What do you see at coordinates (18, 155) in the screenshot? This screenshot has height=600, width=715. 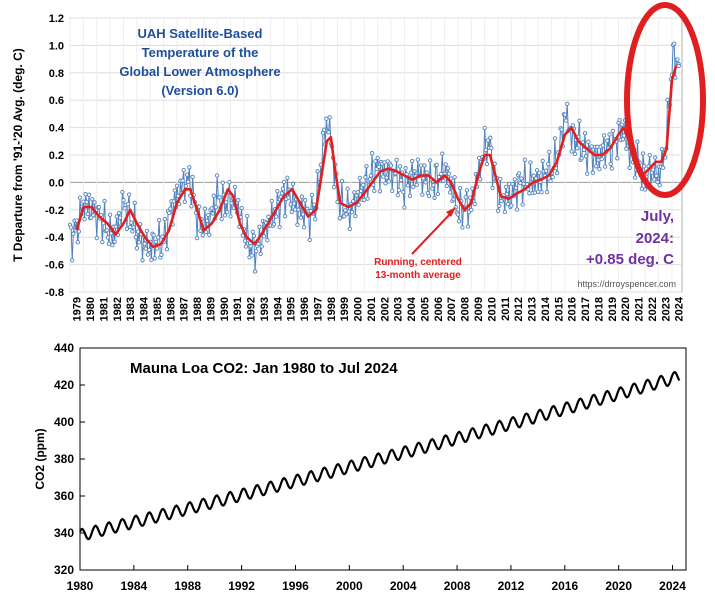 I see `temperature-y-axis-label: T Departure from '91-'20 Avg. (deg. C)` at bounding box center [18, 155].